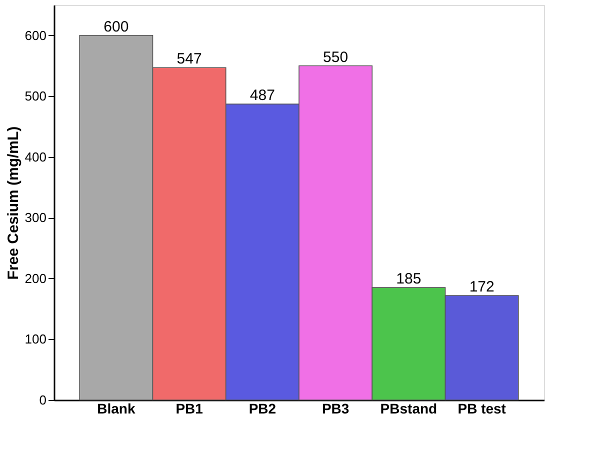 The width and height of the screenshot is (597, 460). Describe the element at coordinates (42, 400) in the screenshot. I see `y-tick-label: 0` at that location.